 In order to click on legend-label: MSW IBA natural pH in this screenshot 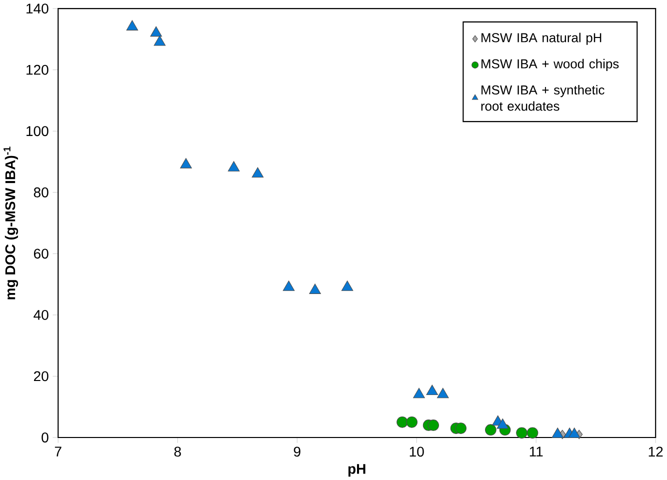, I will do `click(542, 38)`.